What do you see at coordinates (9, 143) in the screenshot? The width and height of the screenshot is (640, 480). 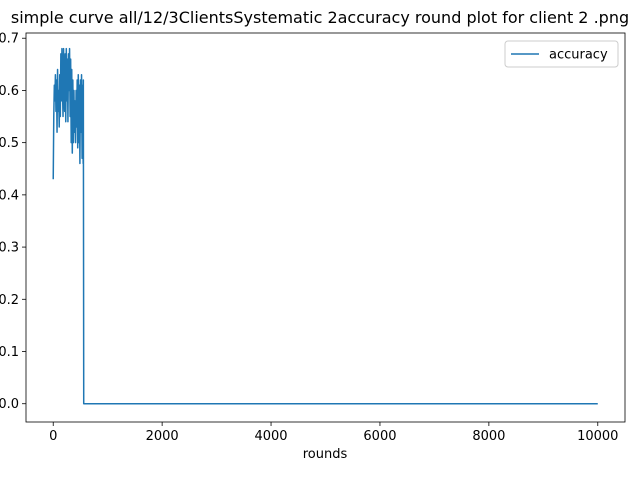 I see `y-tick-label: 0.5` at bounding box center [9, 143].